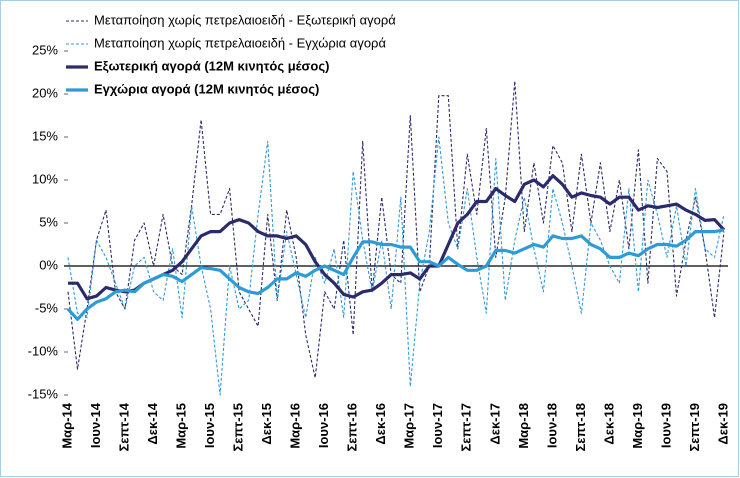 The image size is (740, 478). I want to click on x-tick-label: Μαρ-18, so click(523, 426).